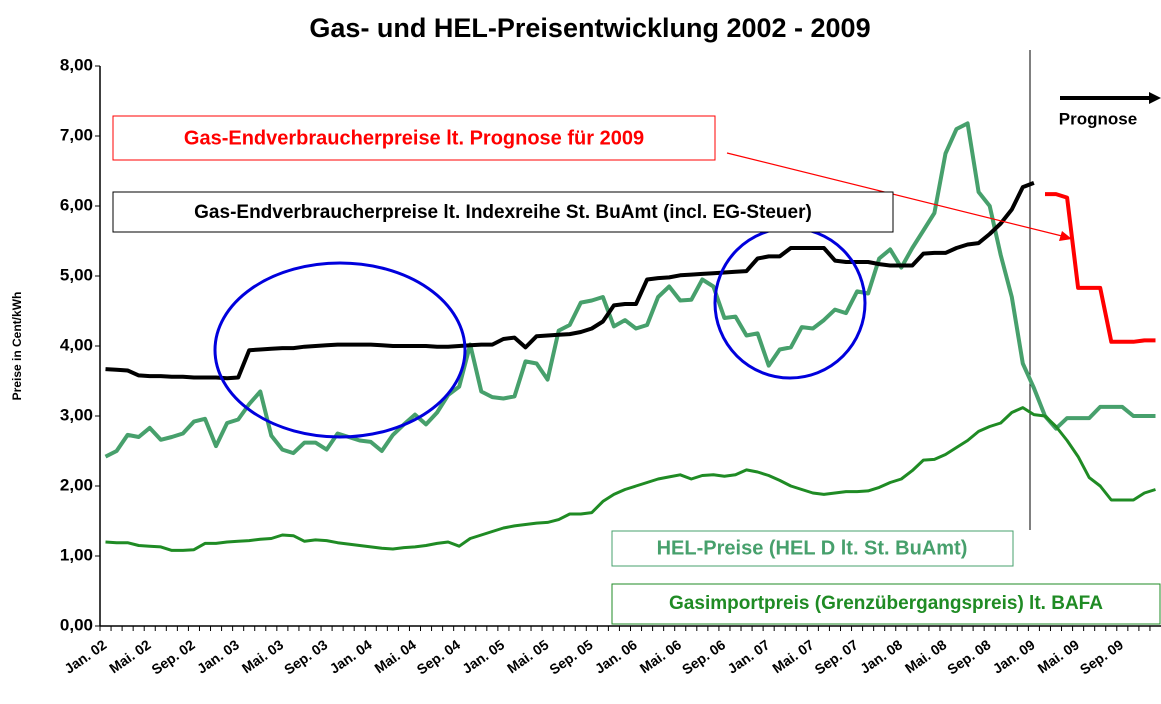  Describe the element at coordinates (1155, 98) in the screenshot. I see `forecast-arrow-head` at that location.